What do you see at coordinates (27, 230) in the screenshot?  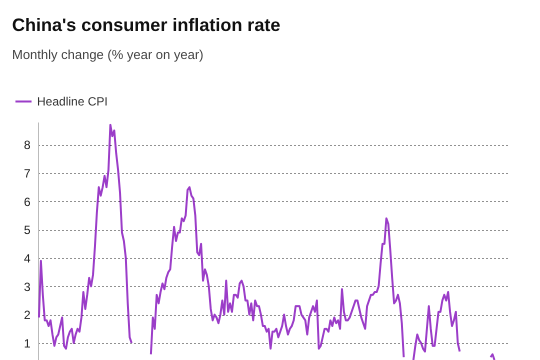 I see `y-tick-label: 5` at bounding box center [27, 230].